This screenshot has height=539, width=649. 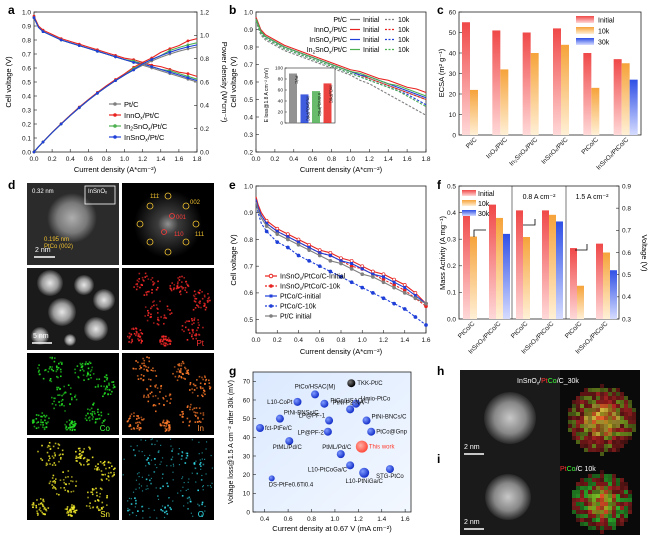 What do you see at coordinates (312, 417) in the screenshot?
I see `panel-g-point-label: LP@PF-1` at bounding box center [312, 417].